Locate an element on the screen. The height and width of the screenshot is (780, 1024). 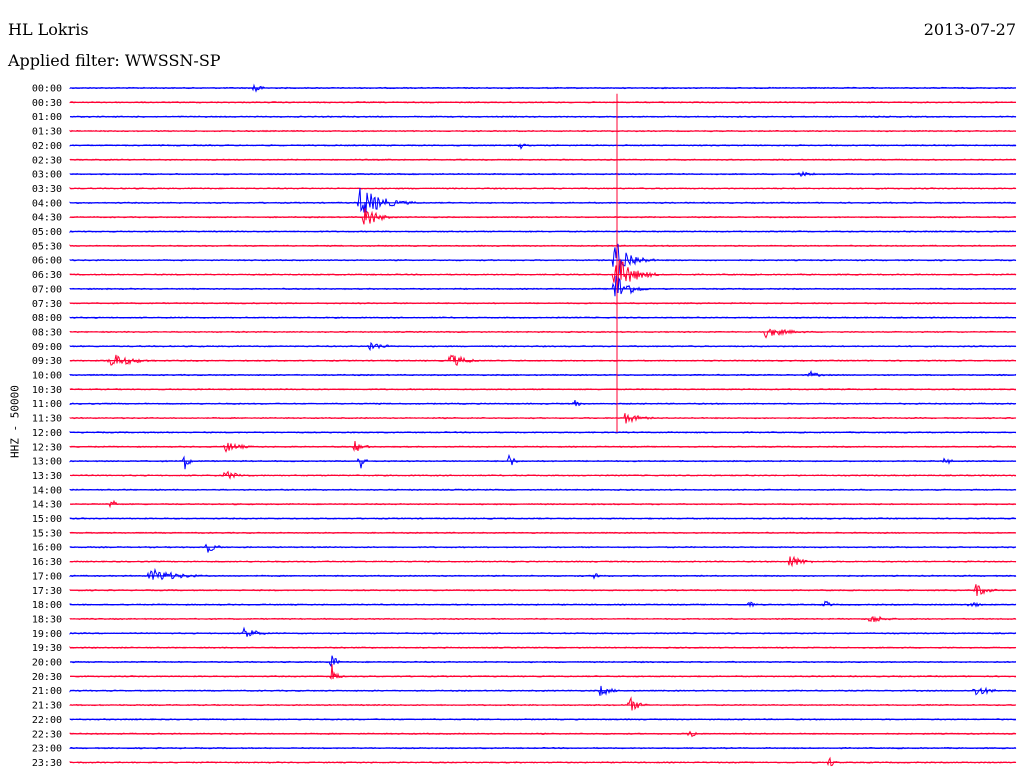
date-label: 2013-07-27 is located at coordinates (969, 29).